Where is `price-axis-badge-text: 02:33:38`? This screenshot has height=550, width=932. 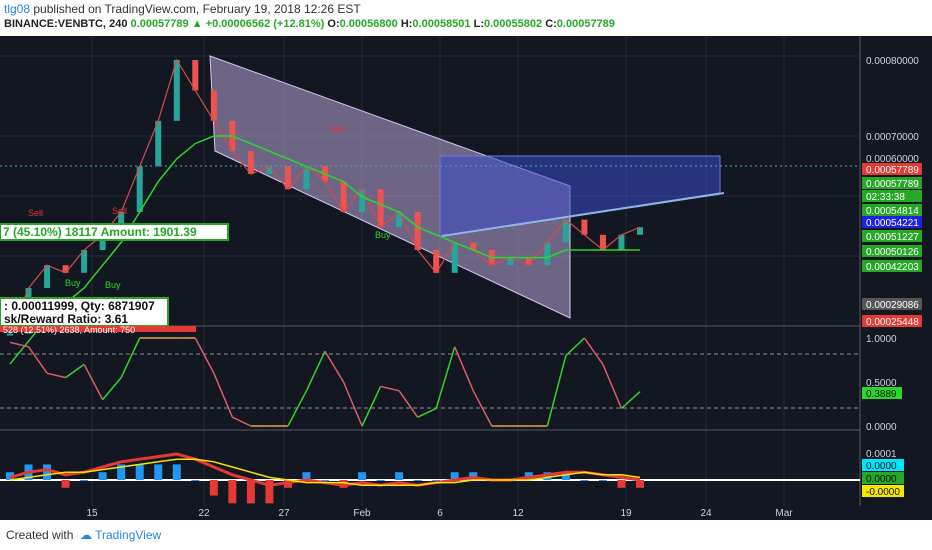
price-axis-badge-text: 02:33:38 is located at coordinates (885, 197).